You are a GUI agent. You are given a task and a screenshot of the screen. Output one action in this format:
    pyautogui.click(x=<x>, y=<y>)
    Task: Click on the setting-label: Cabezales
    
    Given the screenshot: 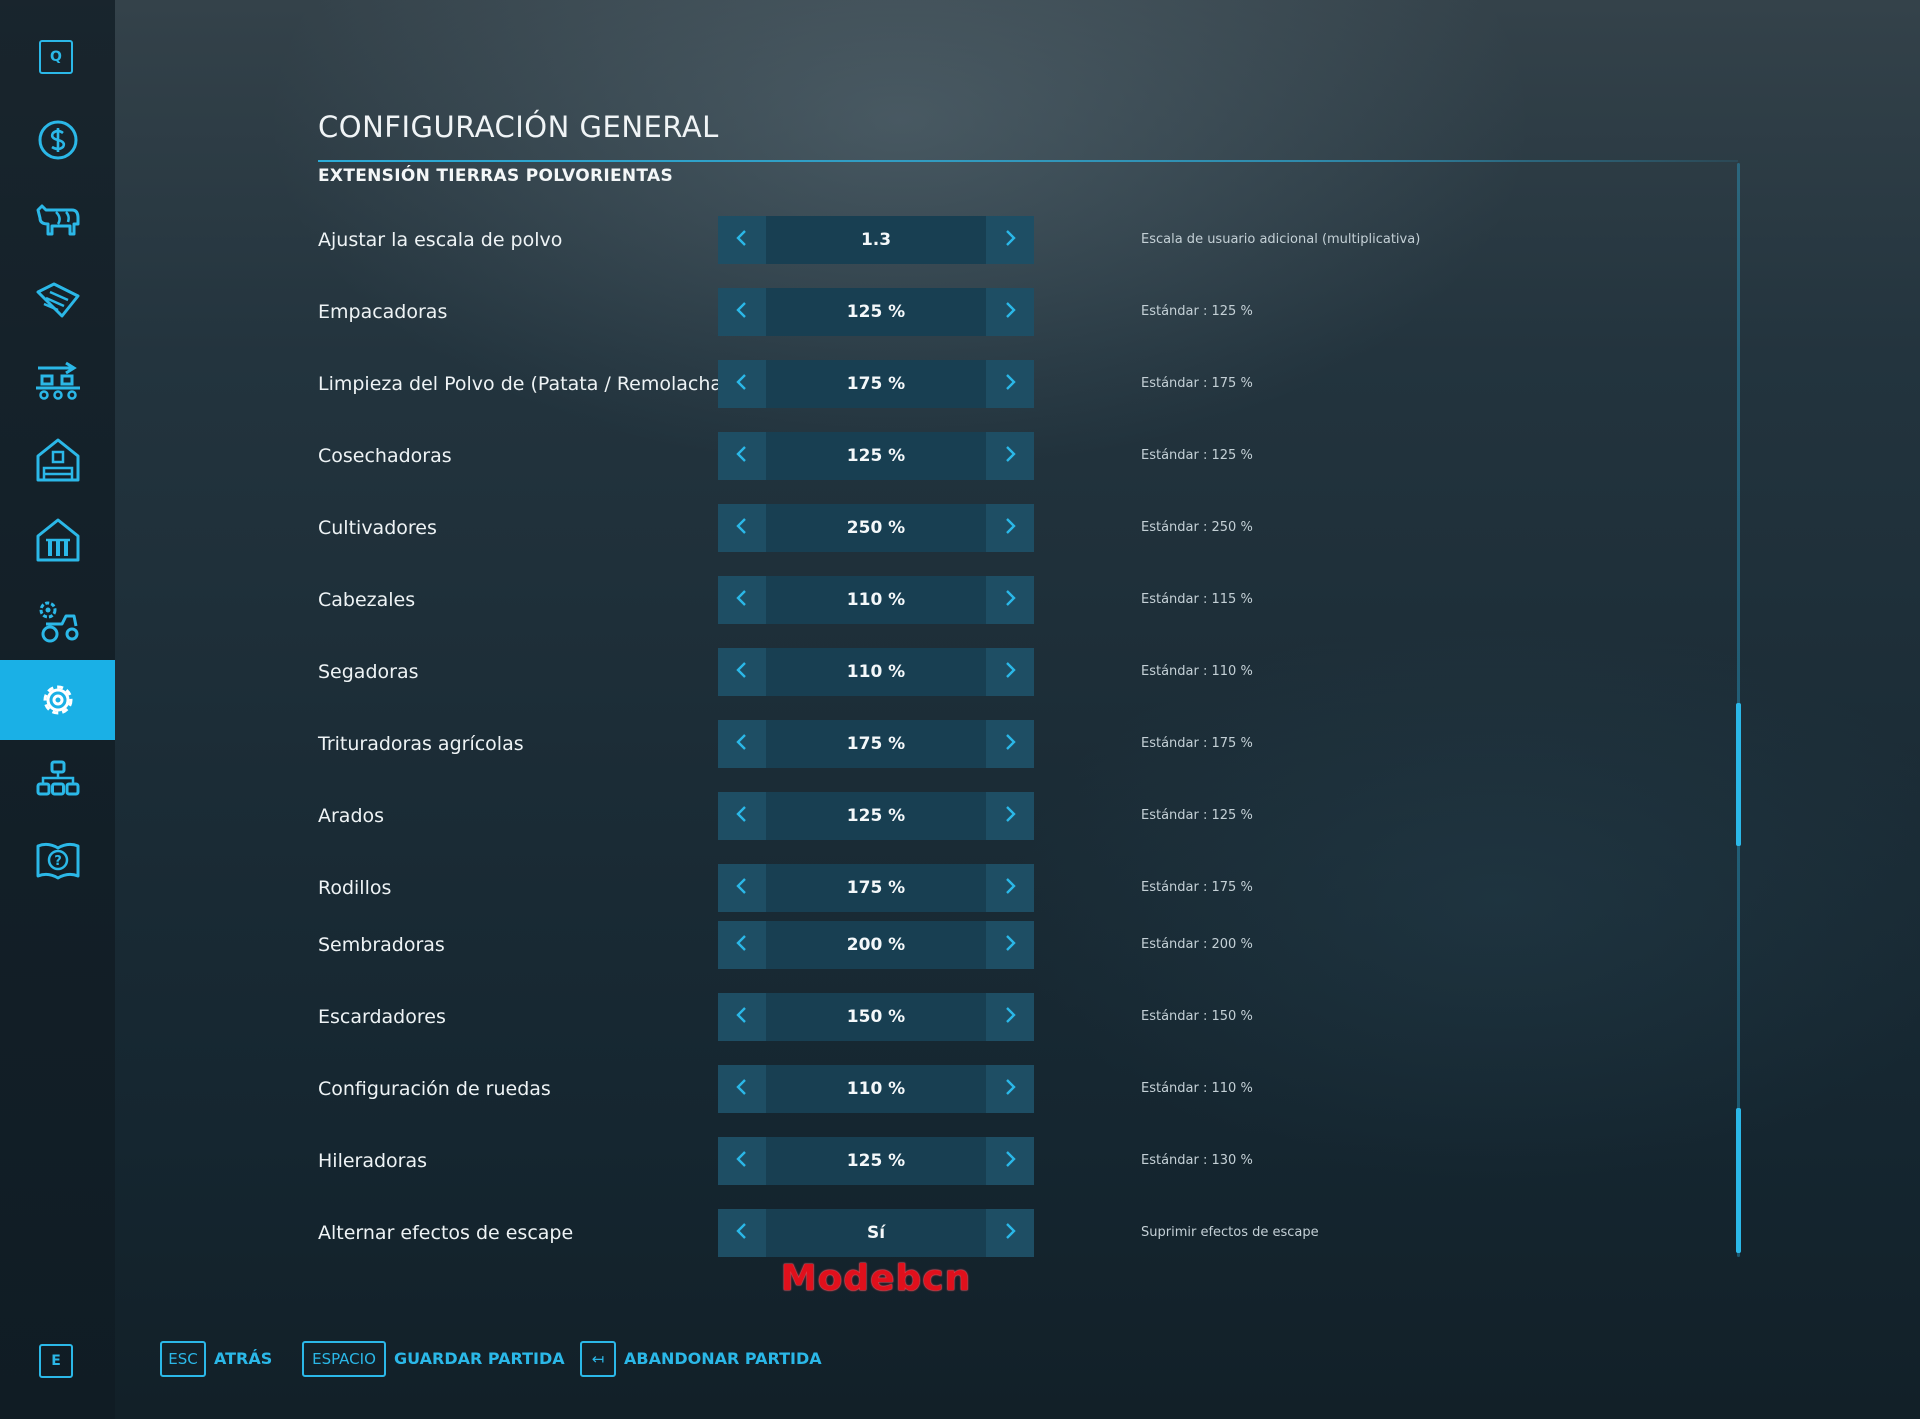 What is the action you would take?
    pyautogui.click(x=367, y=600)
    